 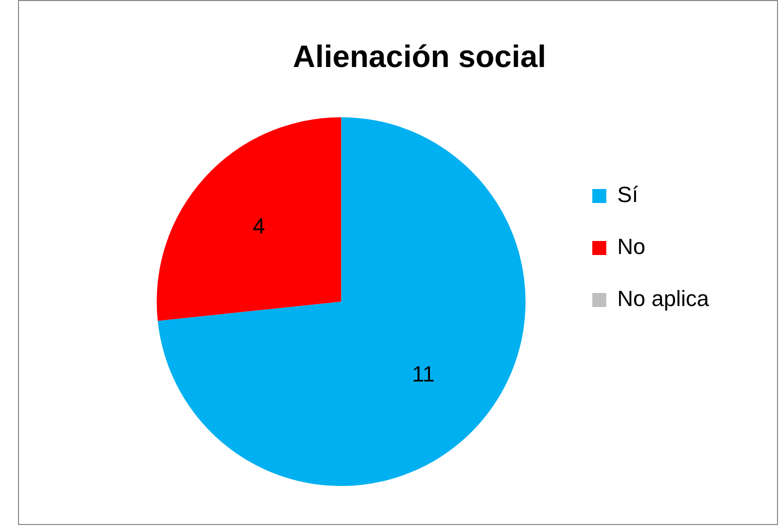 I want to click on data-label: 11, so click(x=423, y=374).